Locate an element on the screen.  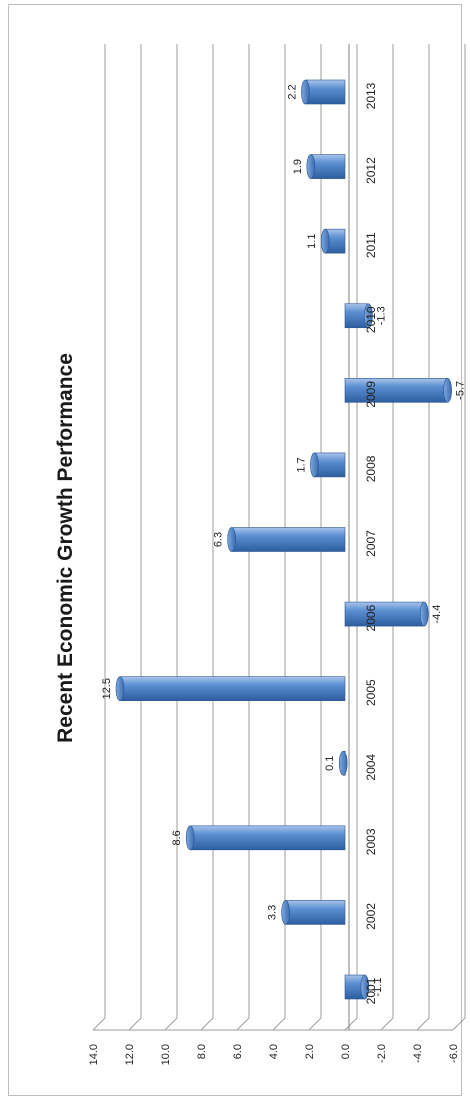
data-label: 1.9 is located at coordinates (298, 166).